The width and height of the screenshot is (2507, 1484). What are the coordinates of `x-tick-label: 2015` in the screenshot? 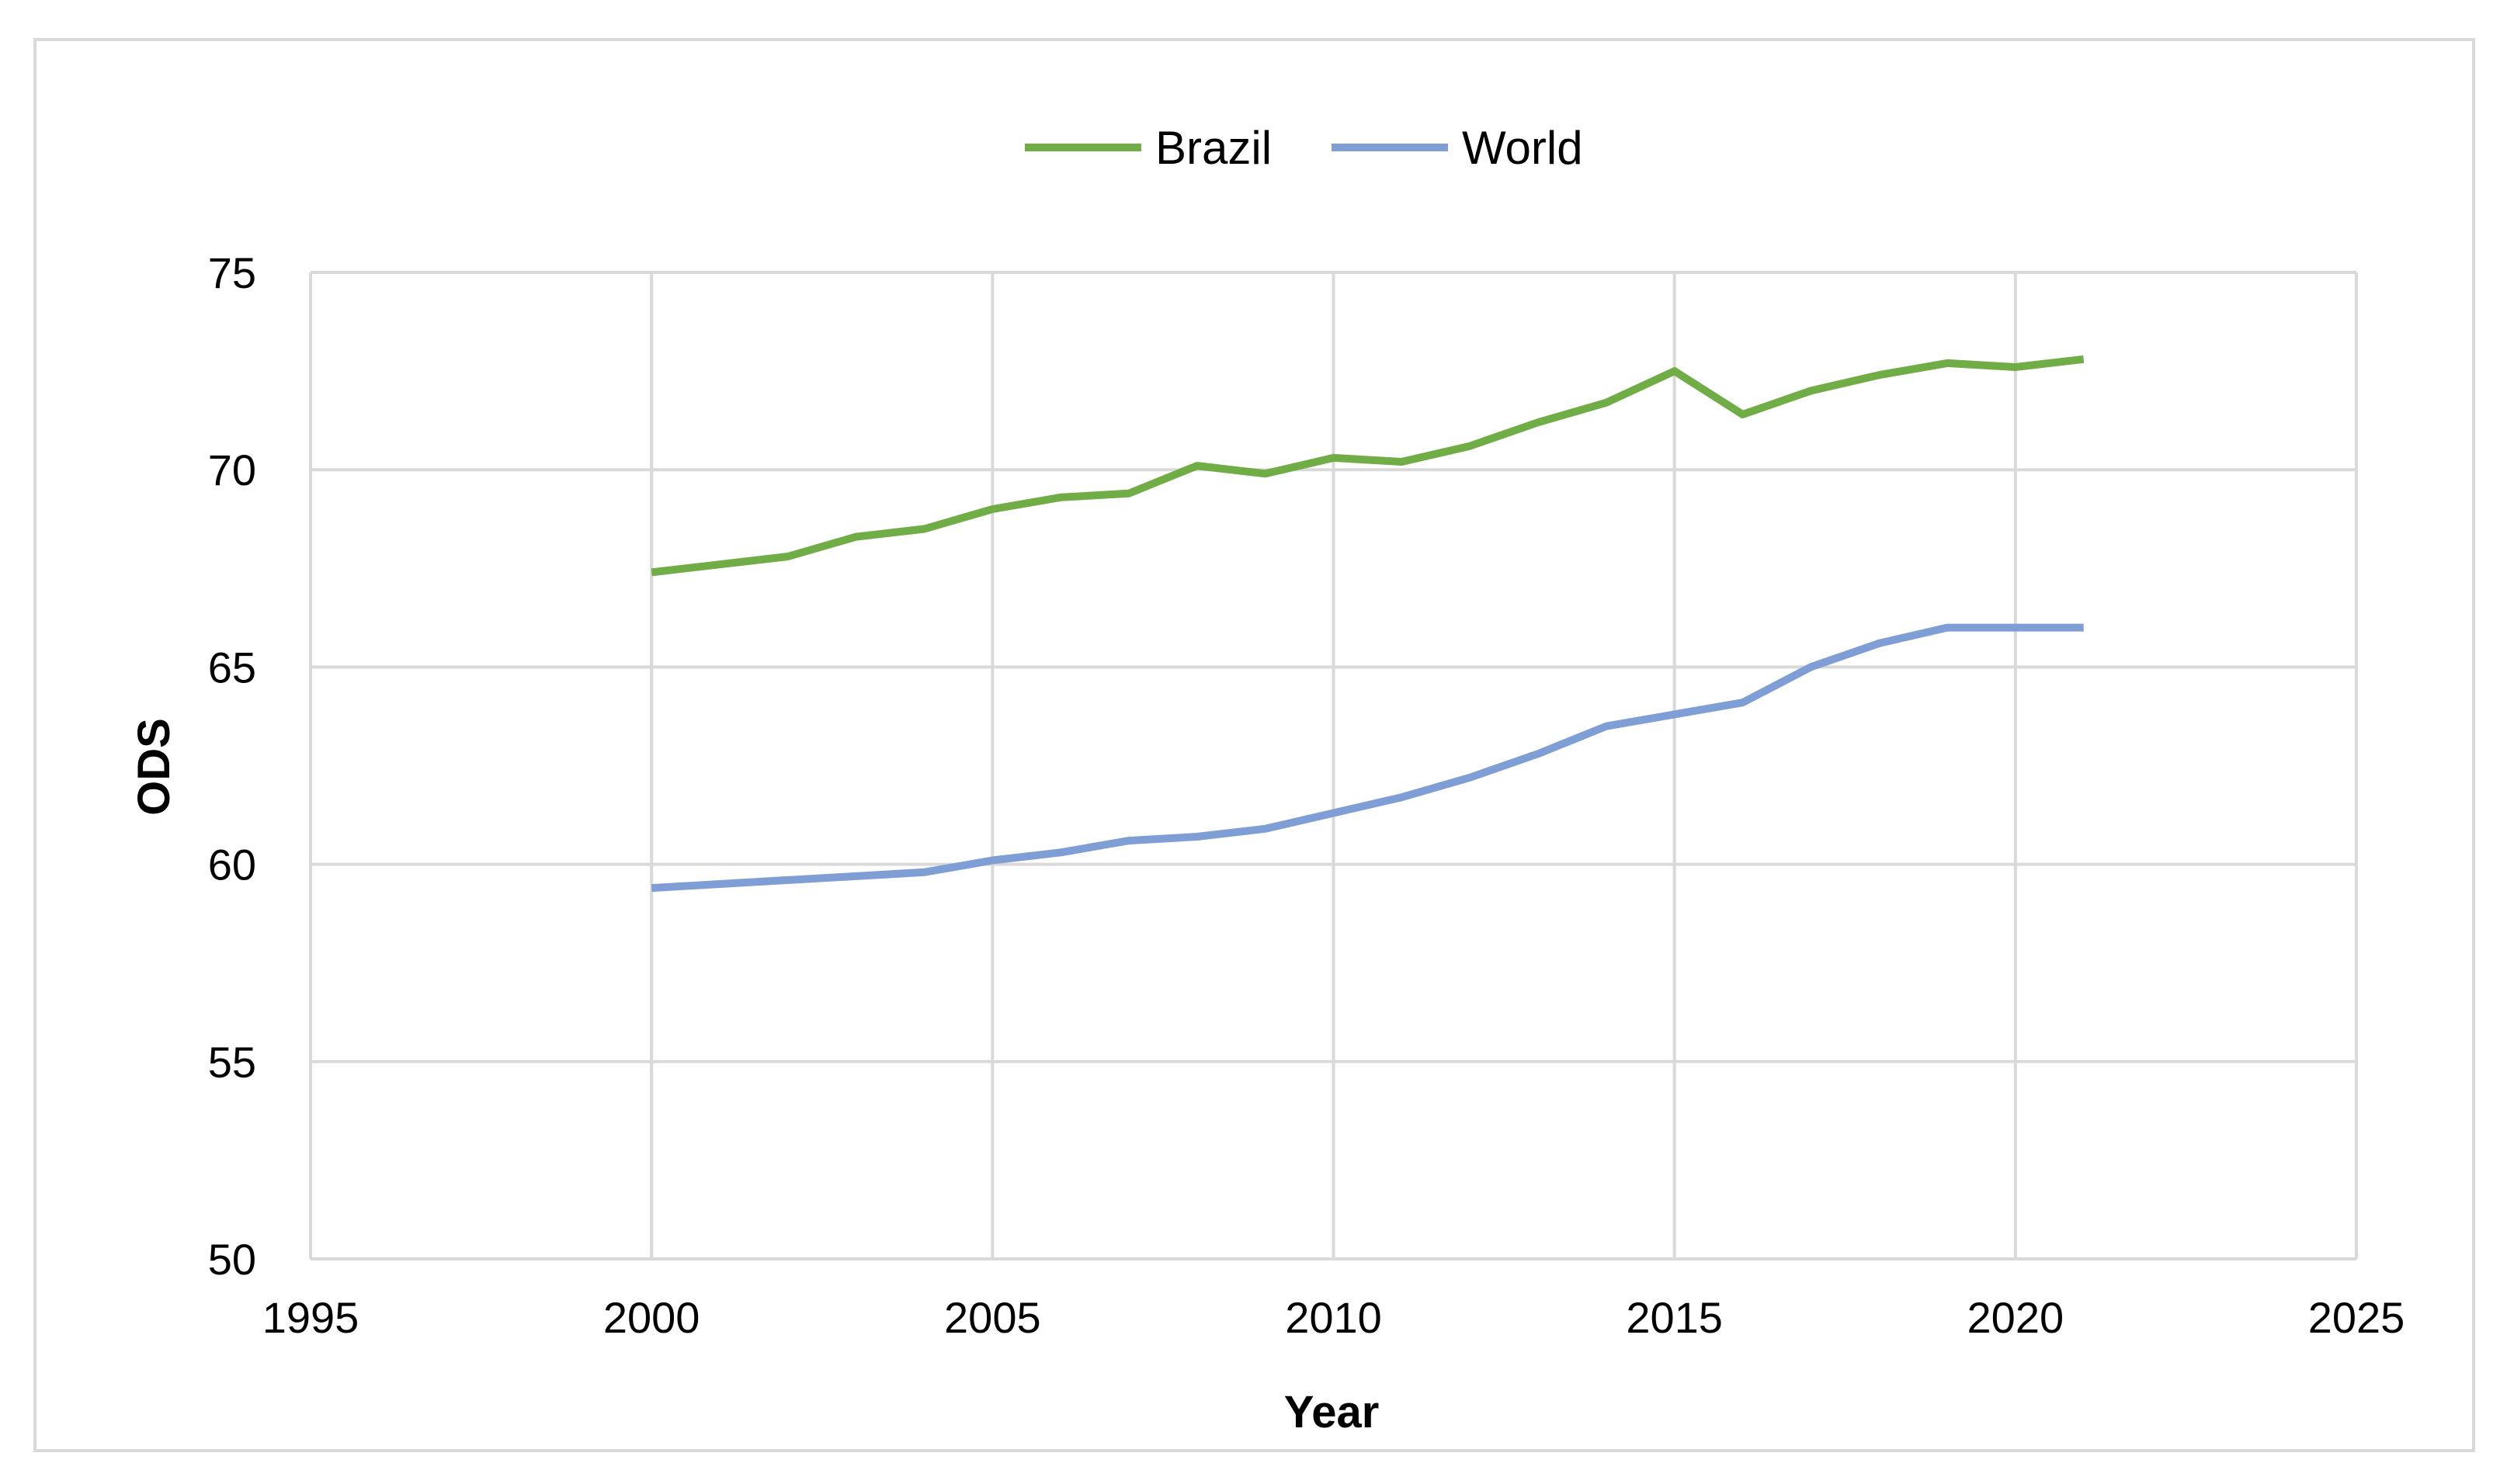 It's located at (1674, 1318).